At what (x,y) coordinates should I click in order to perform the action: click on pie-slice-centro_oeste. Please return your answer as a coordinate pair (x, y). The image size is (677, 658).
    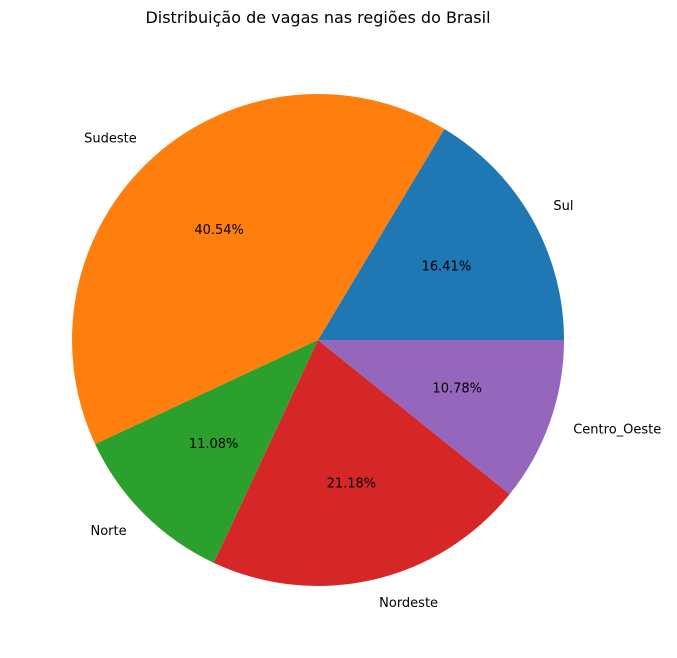
    Looking at the image, I should click on (441, 417).